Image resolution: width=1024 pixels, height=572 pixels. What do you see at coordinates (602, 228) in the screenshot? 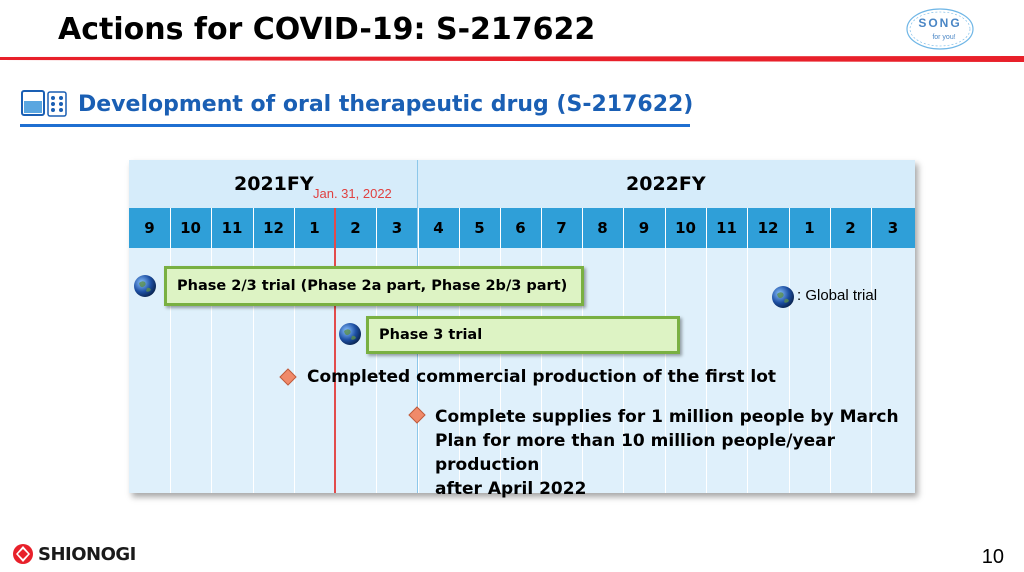
I see `month-label: 8` at bounding box center [602, 228].